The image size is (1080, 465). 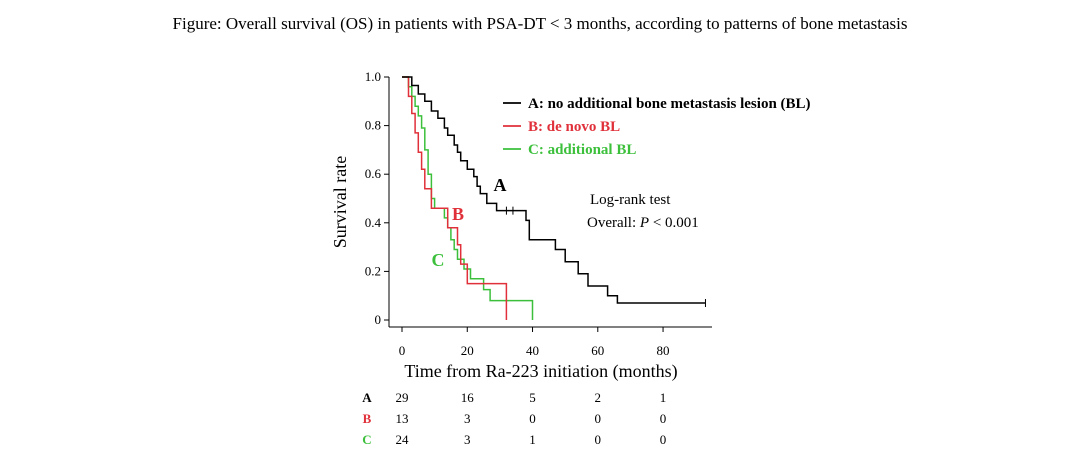 What do you see at coordinates (367, 418) in the screenshot?
I see `risk-row-label-B: B` at bounding box center [367, 418].